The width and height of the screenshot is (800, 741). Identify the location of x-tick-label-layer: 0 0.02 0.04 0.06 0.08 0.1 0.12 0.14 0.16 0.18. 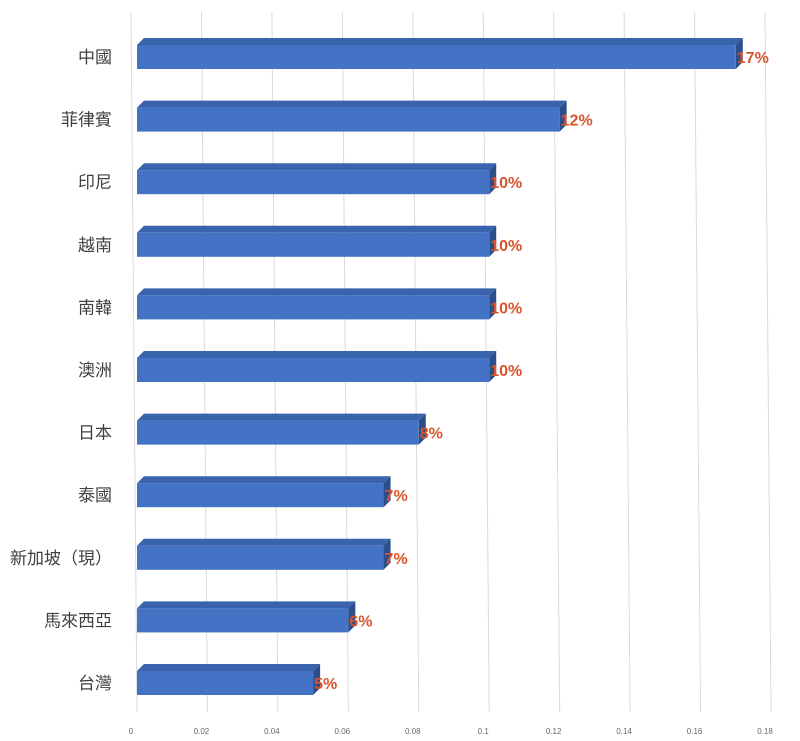
(451, 731).